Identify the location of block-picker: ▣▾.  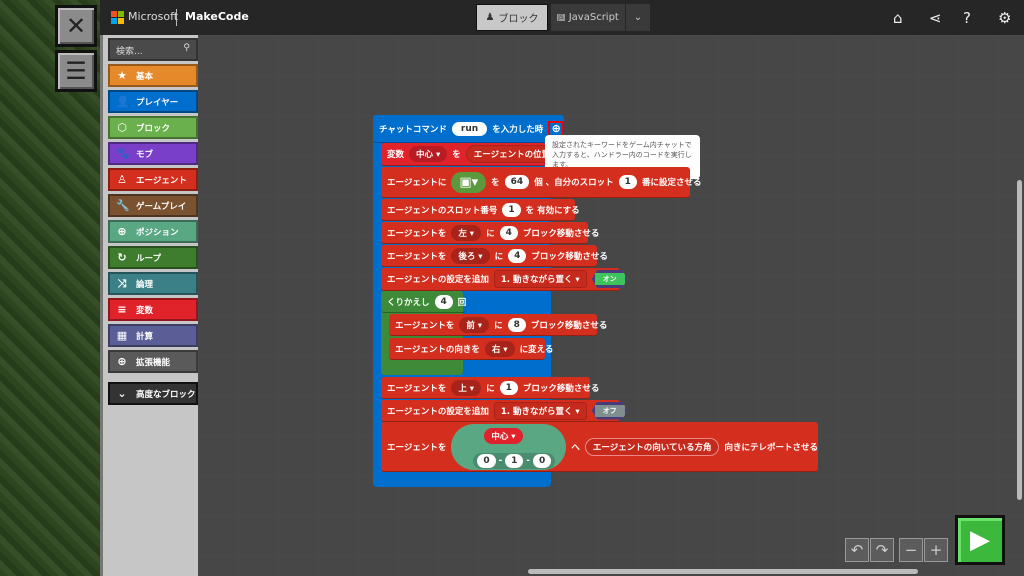
(469, 182).